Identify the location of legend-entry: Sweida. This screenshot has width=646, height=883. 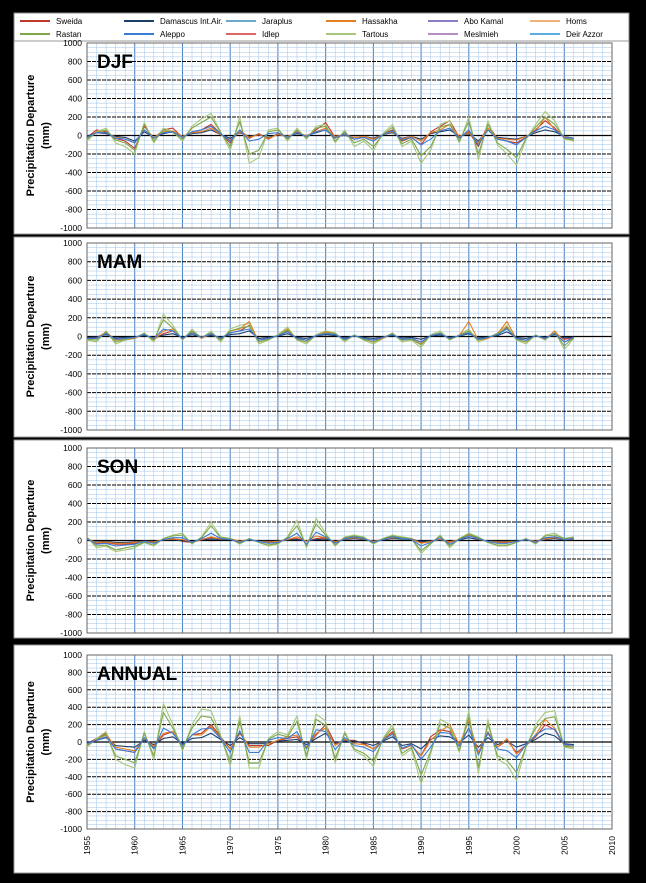
(51, 21).